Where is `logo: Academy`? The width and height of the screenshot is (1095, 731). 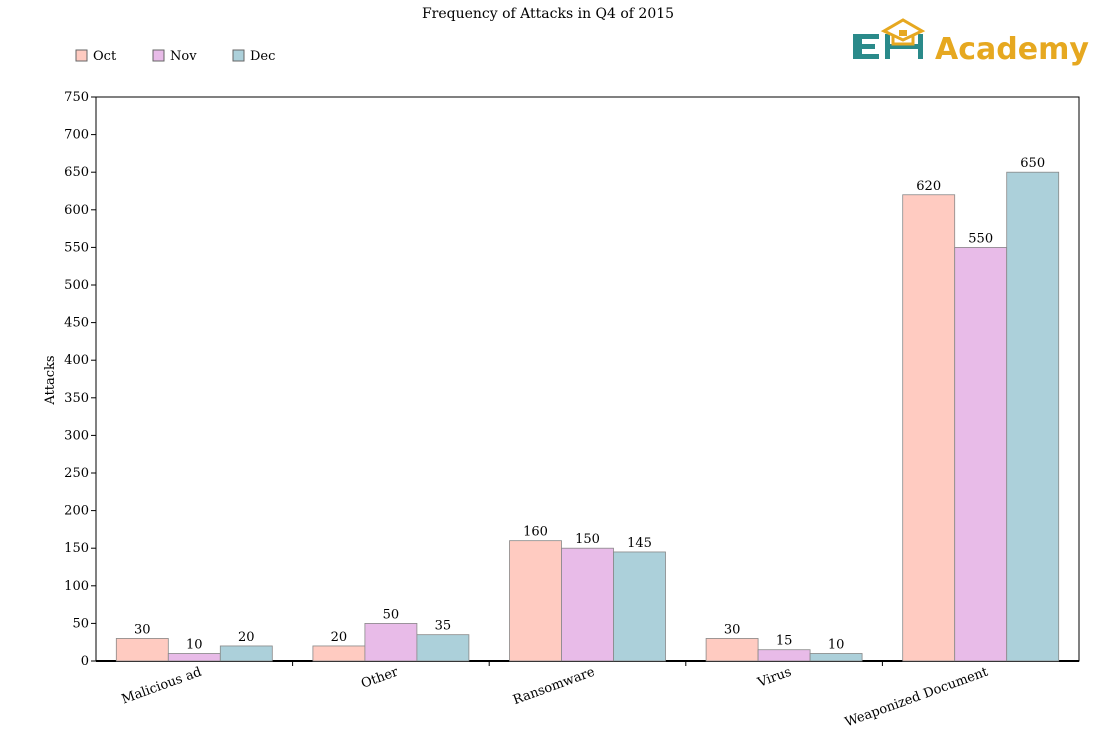 logo: Academy is located at coordinates (971, 42).